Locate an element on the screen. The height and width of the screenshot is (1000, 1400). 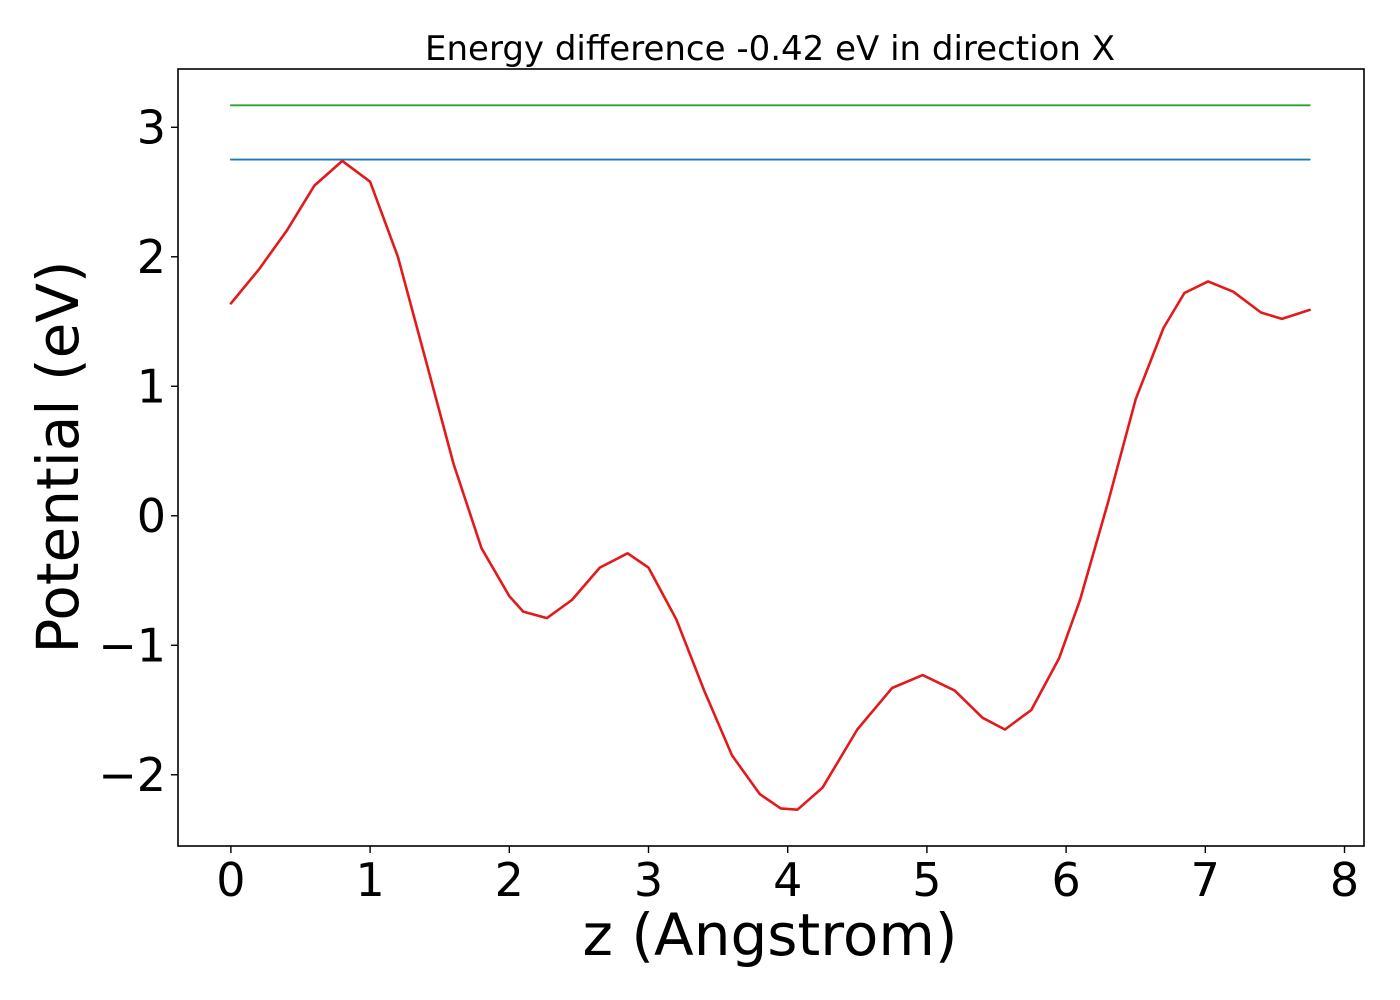
y-axis-ticks: −2 −1 0 1 2 3 is located at coordinates (138, 451).